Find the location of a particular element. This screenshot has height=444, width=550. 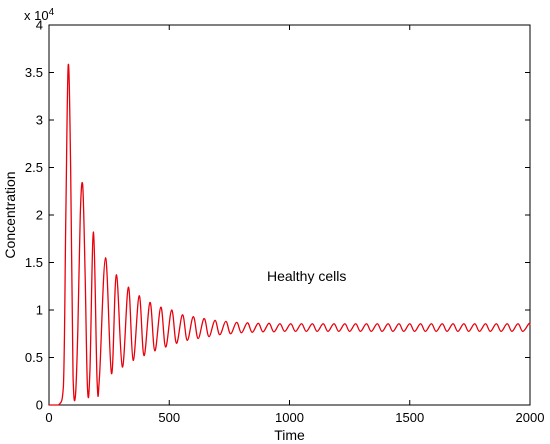

x-tick-label: 500 is located at coordinates (169, 417).